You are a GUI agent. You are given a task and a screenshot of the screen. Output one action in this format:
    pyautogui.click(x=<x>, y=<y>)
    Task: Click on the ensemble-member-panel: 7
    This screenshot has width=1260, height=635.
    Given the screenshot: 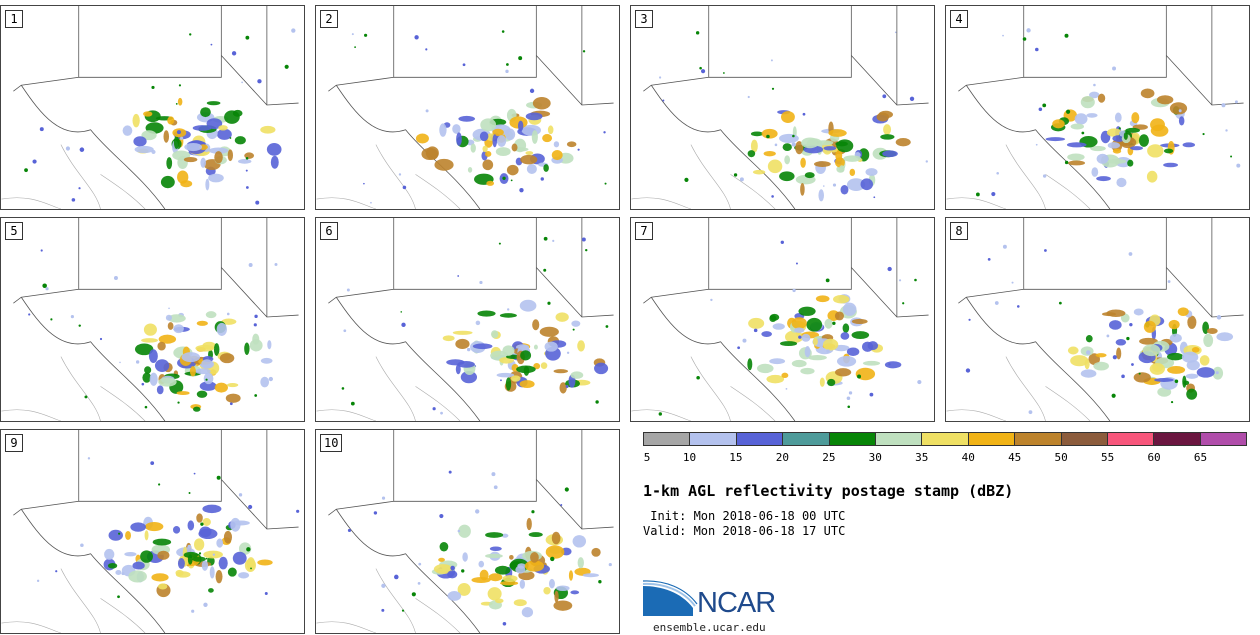 What is the action you would take?
    pyautogui.click(x=782, y=319)
    